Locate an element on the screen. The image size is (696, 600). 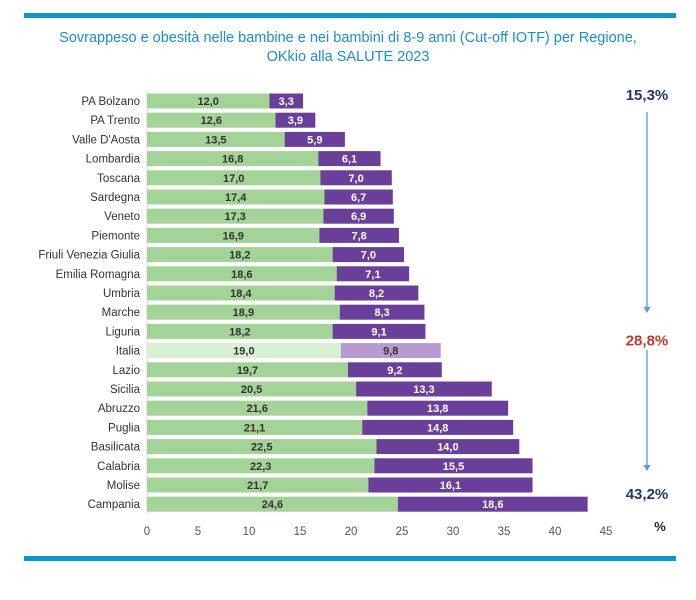
data-label-sovrappeso: 19,7 is located at coordinates (247, 371).